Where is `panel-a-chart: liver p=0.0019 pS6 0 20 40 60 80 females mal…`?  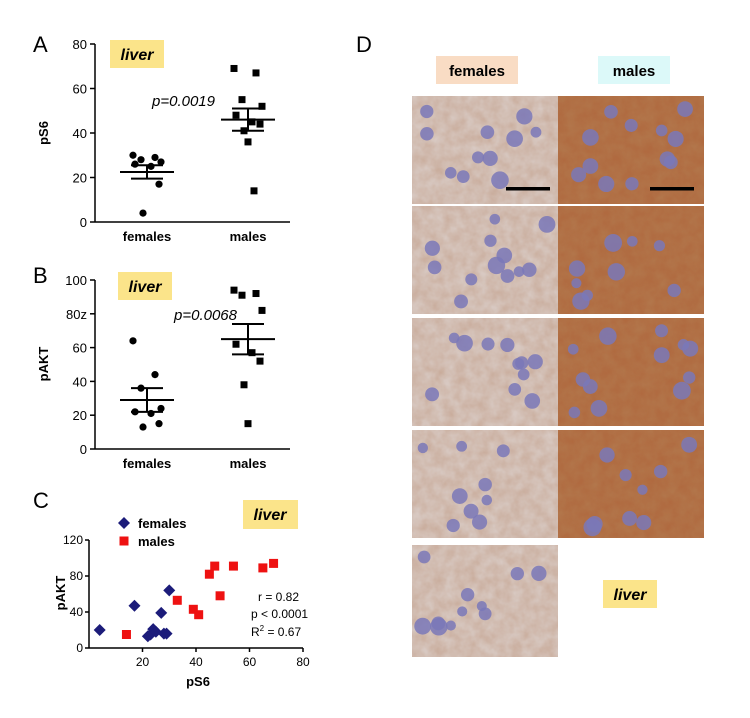
panel-a-chart: liver p=0.0019 pS6 0 20 40 60 80 females mal… is located at coordinates (163, 140).